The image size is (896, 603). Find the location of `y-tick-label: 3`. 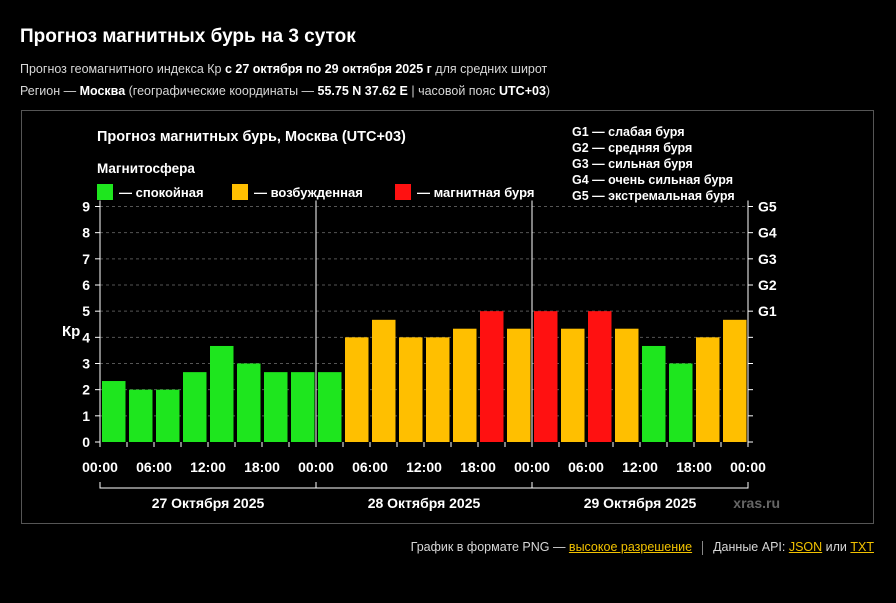

y-tick-label: 3 is located at coordinates (86, 364).